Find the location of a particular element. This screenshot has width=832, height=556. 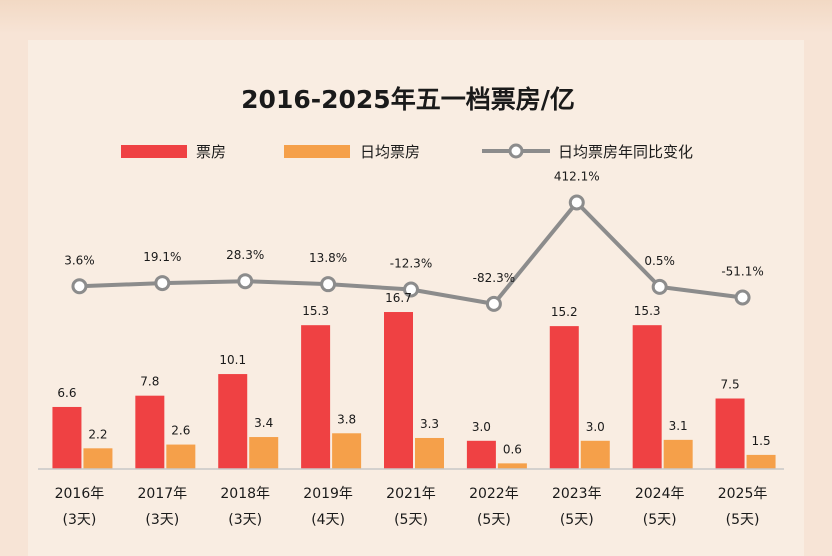

label-daily-box-office-4: 3.3 is located at coordinates (429, 424).